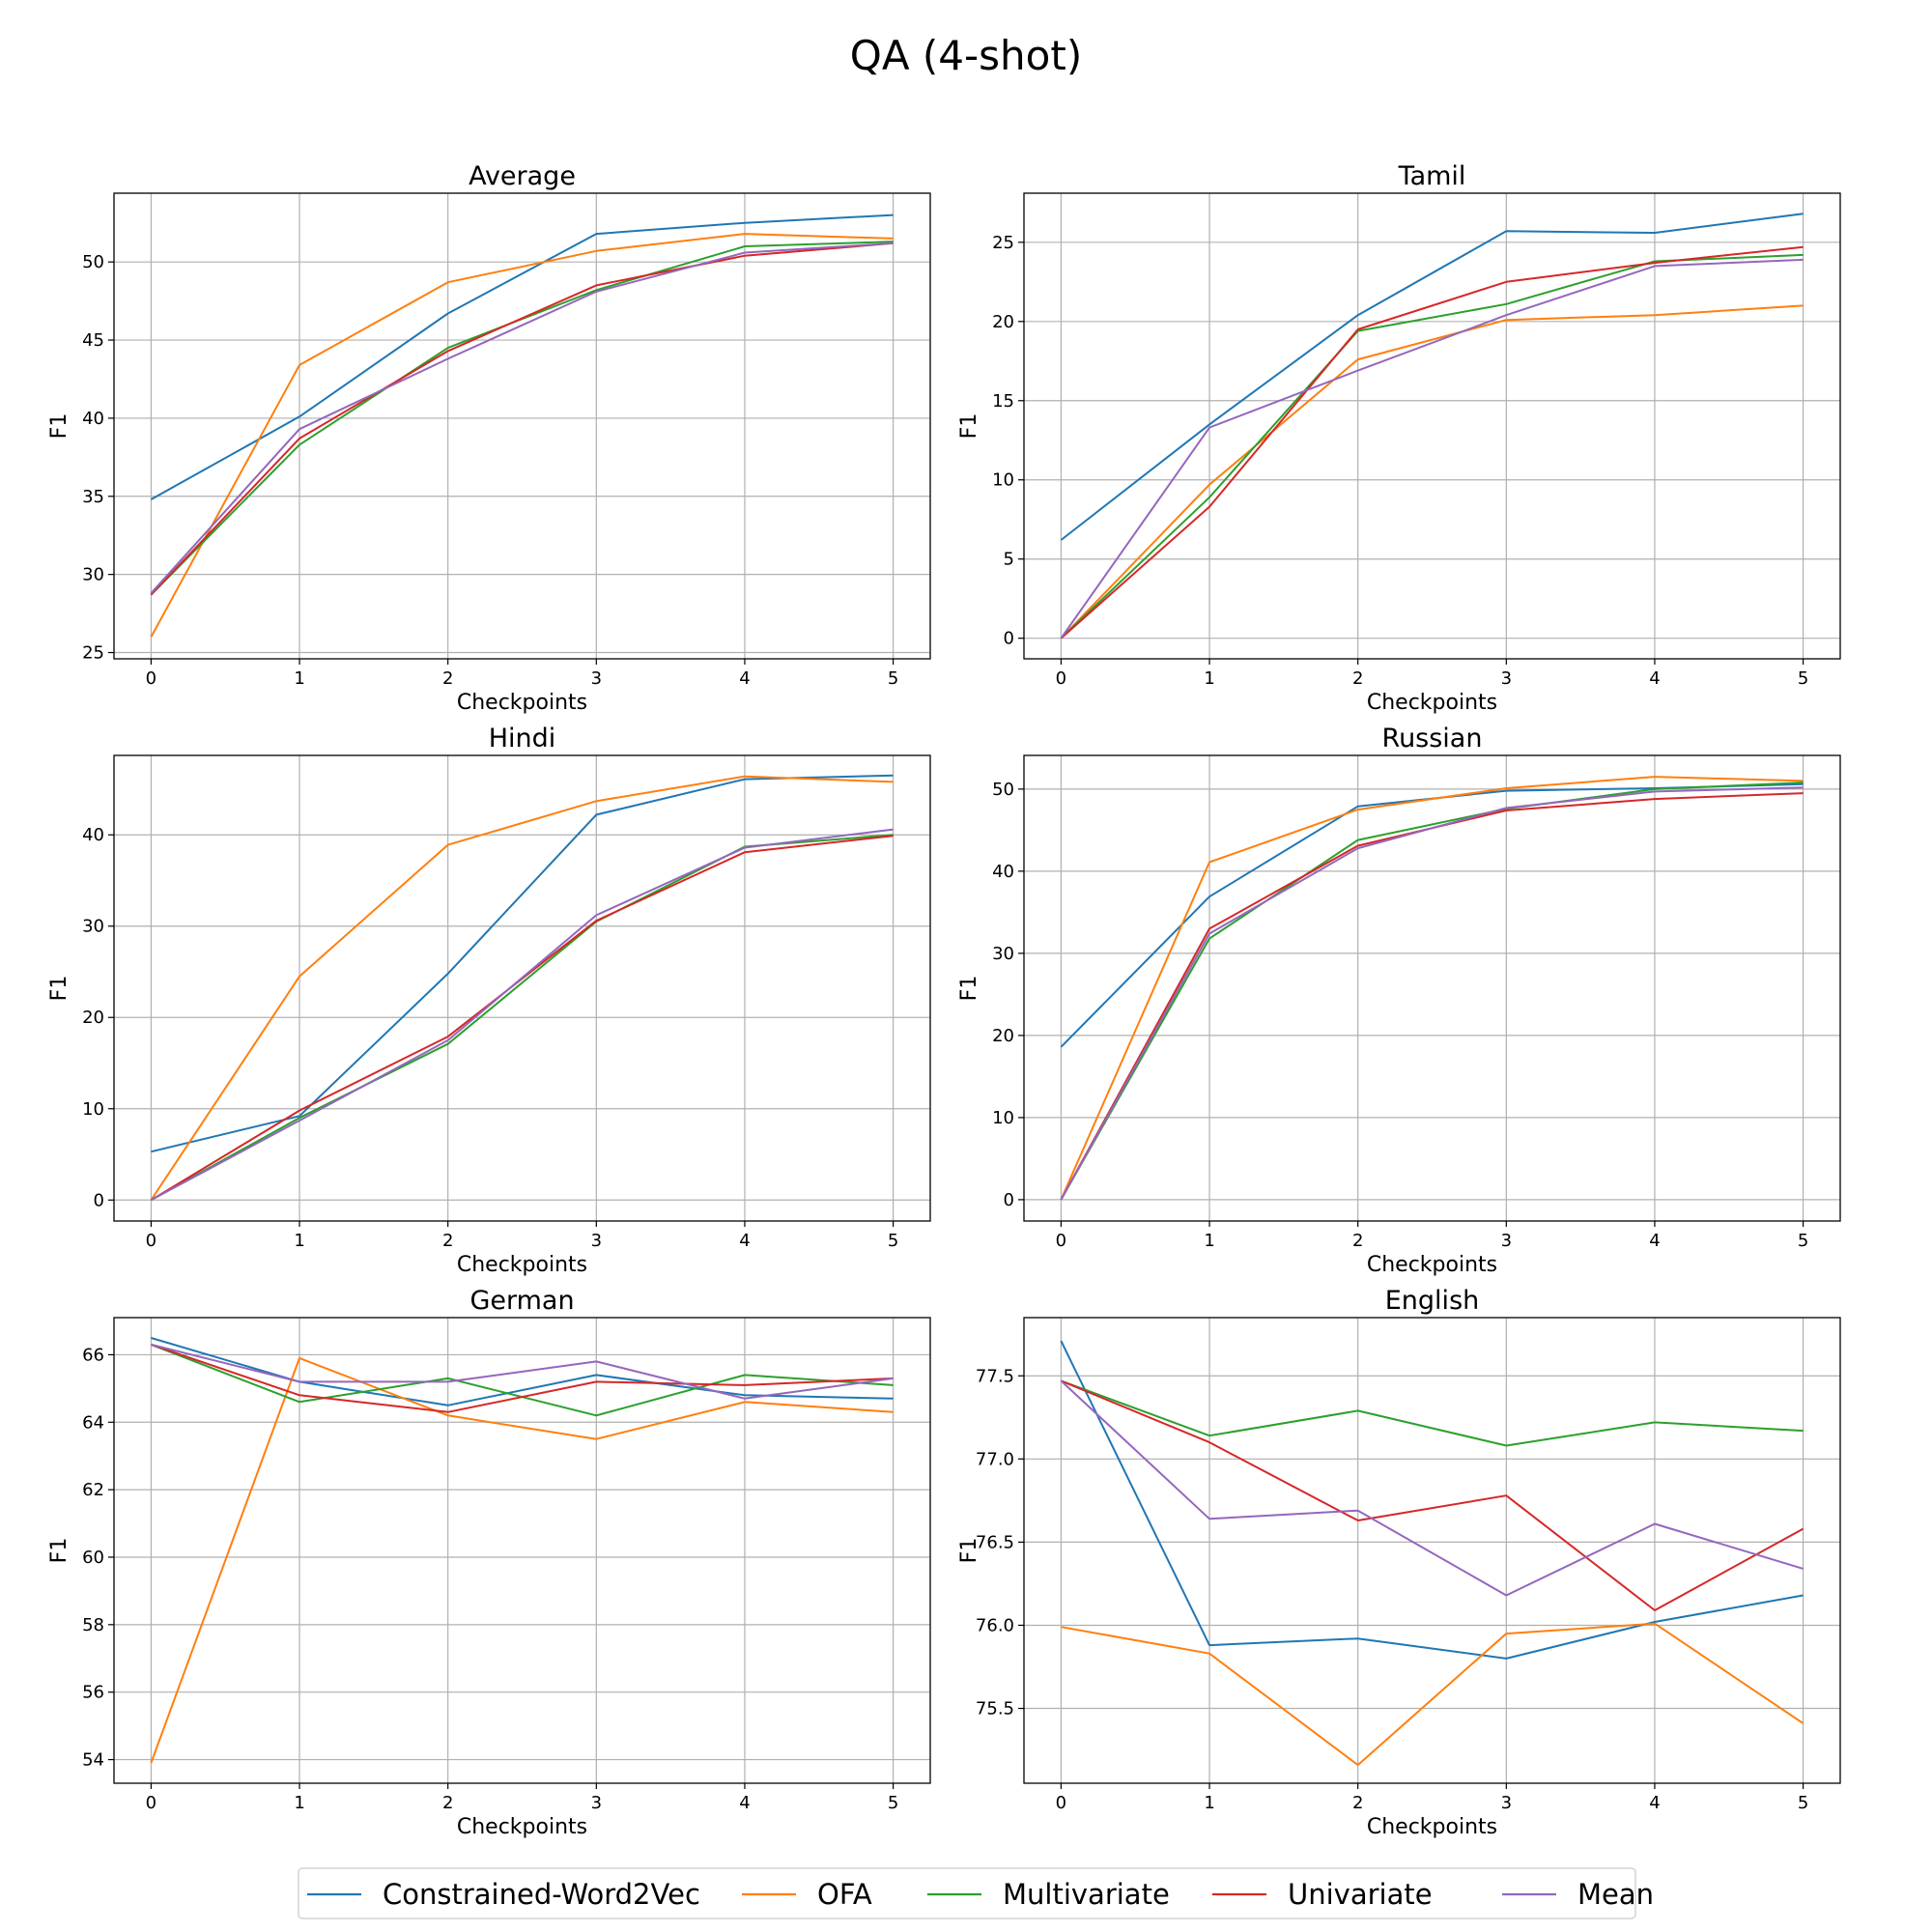 This screenshot has width=1932, height=1932. I want to click on y-tick-label: 35, so click(93, 497).